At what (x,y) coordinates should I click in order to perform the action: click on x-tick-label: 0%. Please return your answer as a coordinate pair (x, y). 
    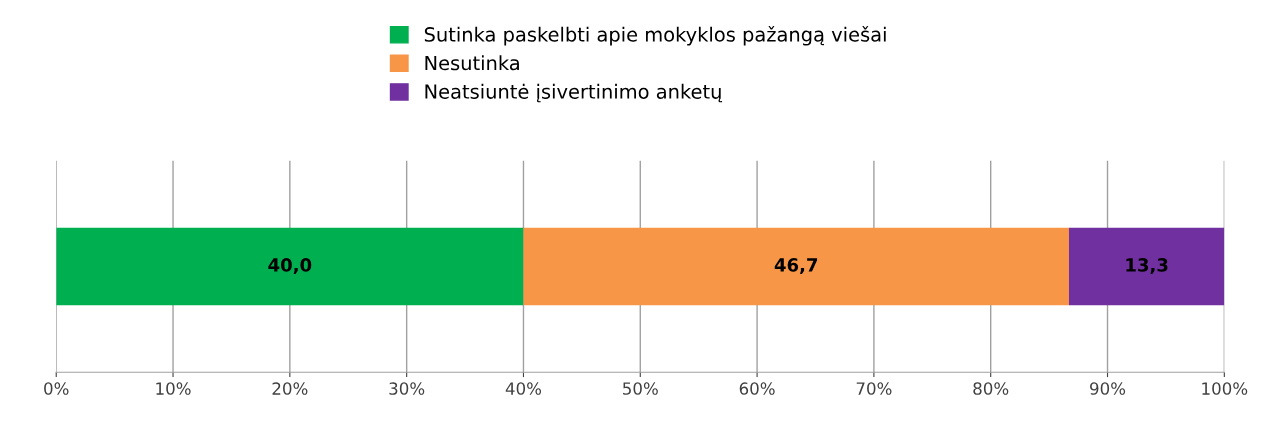
    Looking at the image, I should click on (56, 388).